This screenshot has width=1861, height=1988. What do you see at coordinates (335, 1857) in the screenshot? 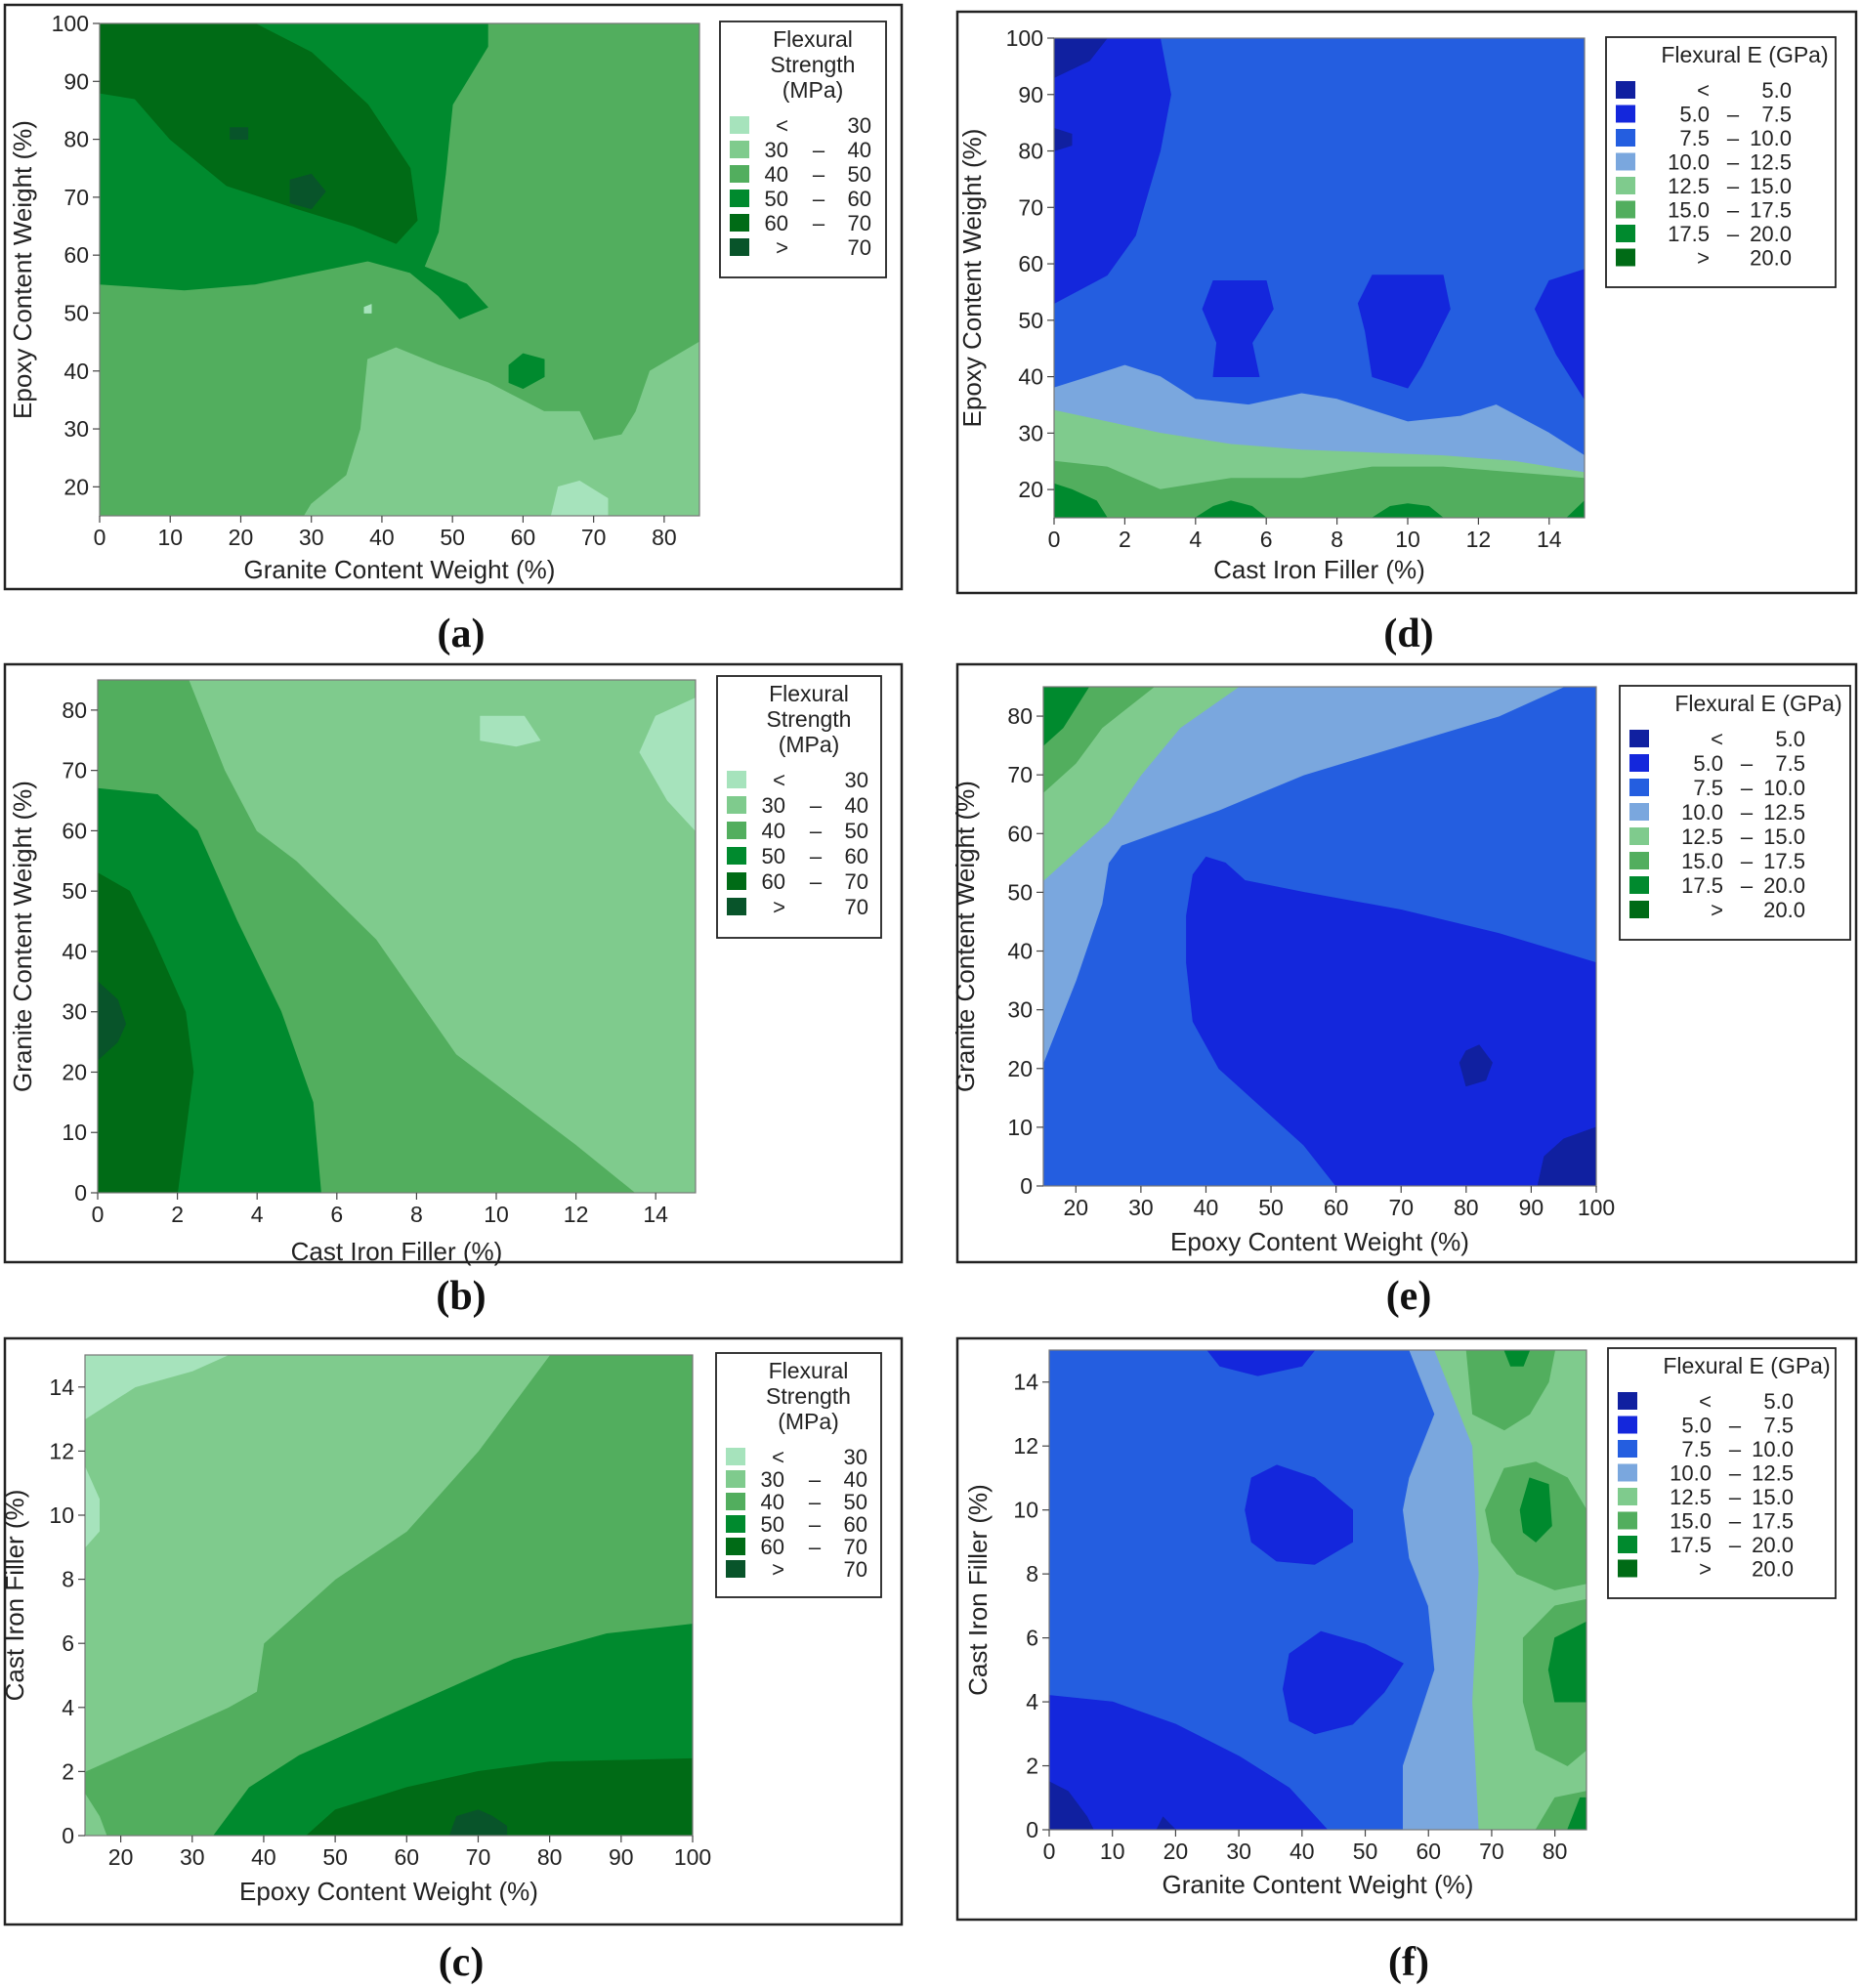
I see `x-tick-label: 50` at bounding box center [335, 1857].